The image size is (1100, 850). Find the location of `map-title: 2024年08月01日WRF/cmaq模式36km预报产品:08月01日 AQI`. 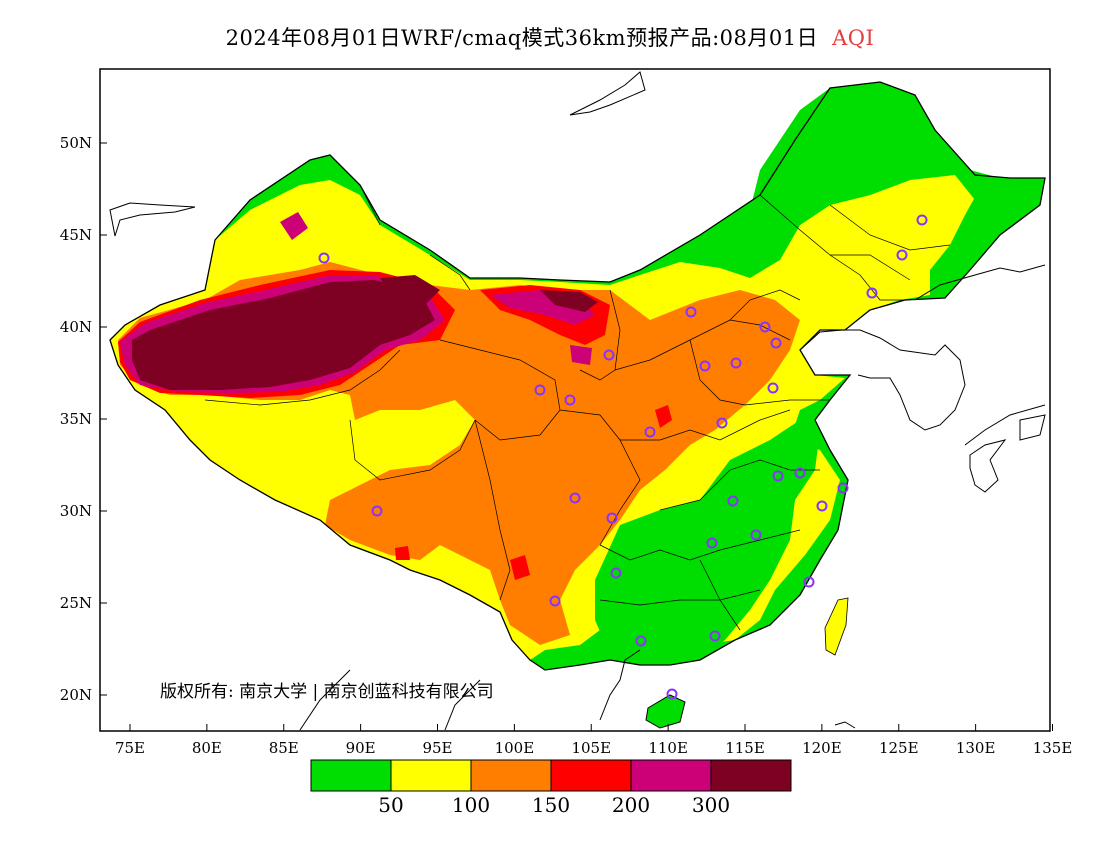

map-title: 2024年08月01日WRF/cmaq模式36km预报产品:08月01日 AQI is located at coordinates (550, 37).